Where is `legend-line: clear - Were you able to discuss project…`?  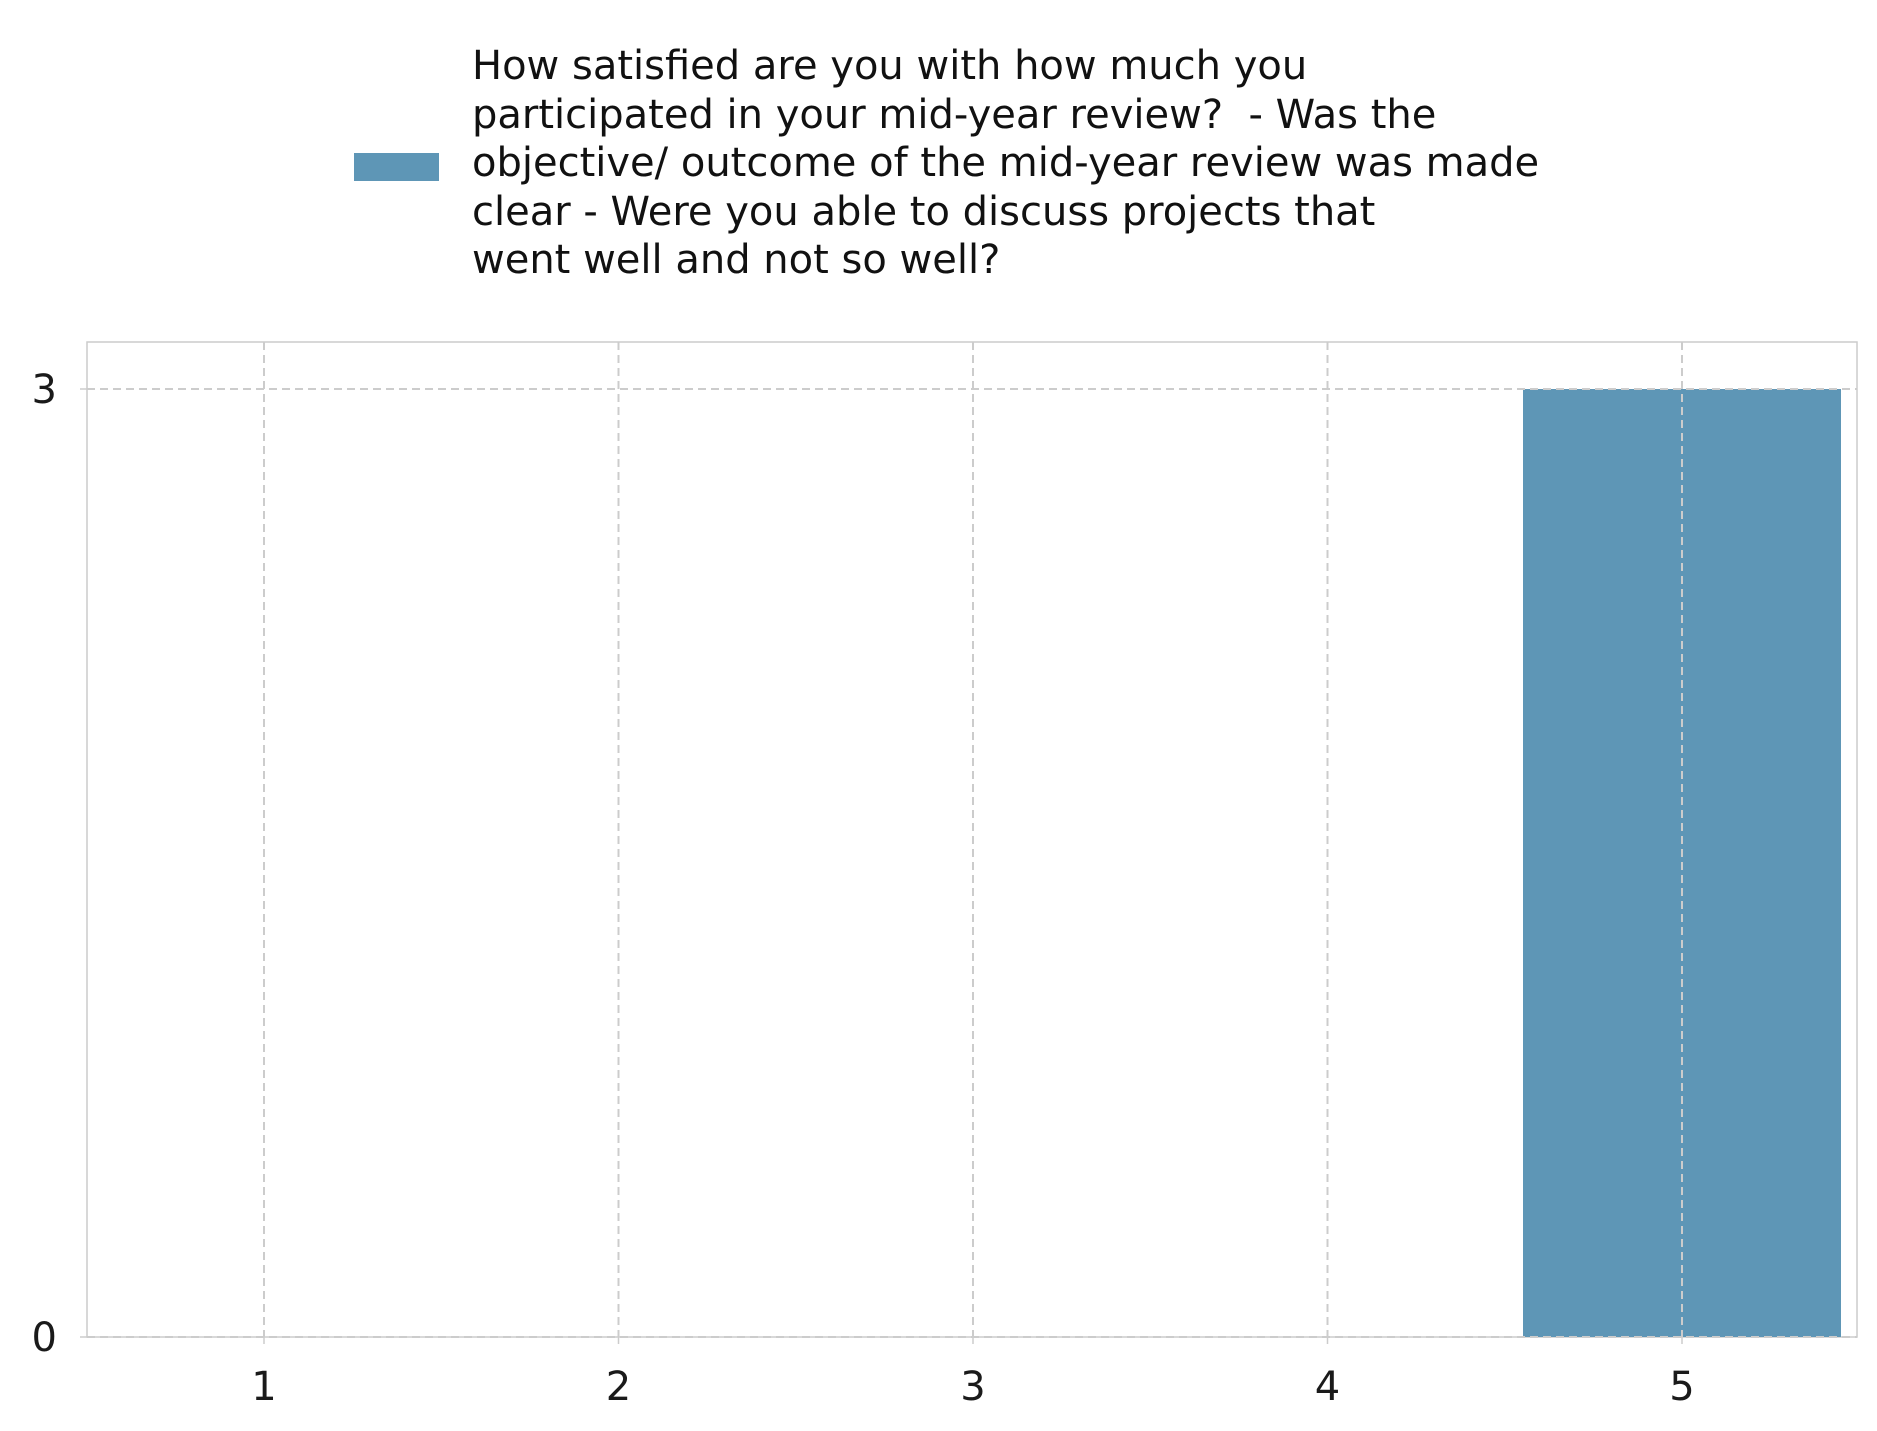
legend-line: clear - Were you able to discuss project… is located at coordinates (924, 211).